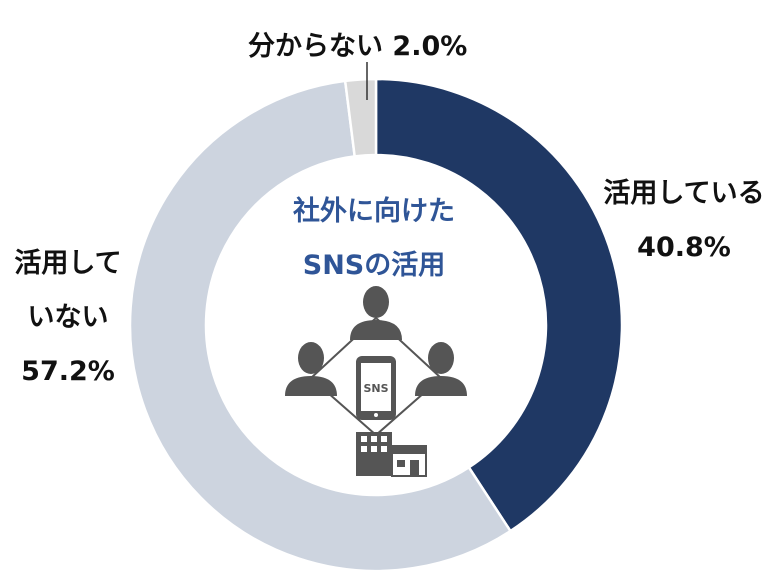 Image resolution: width=773 pixels, height=571 pixels. Describe the element at coordinates (409, 461) in the screenshot. I see `store-icon` at that location.